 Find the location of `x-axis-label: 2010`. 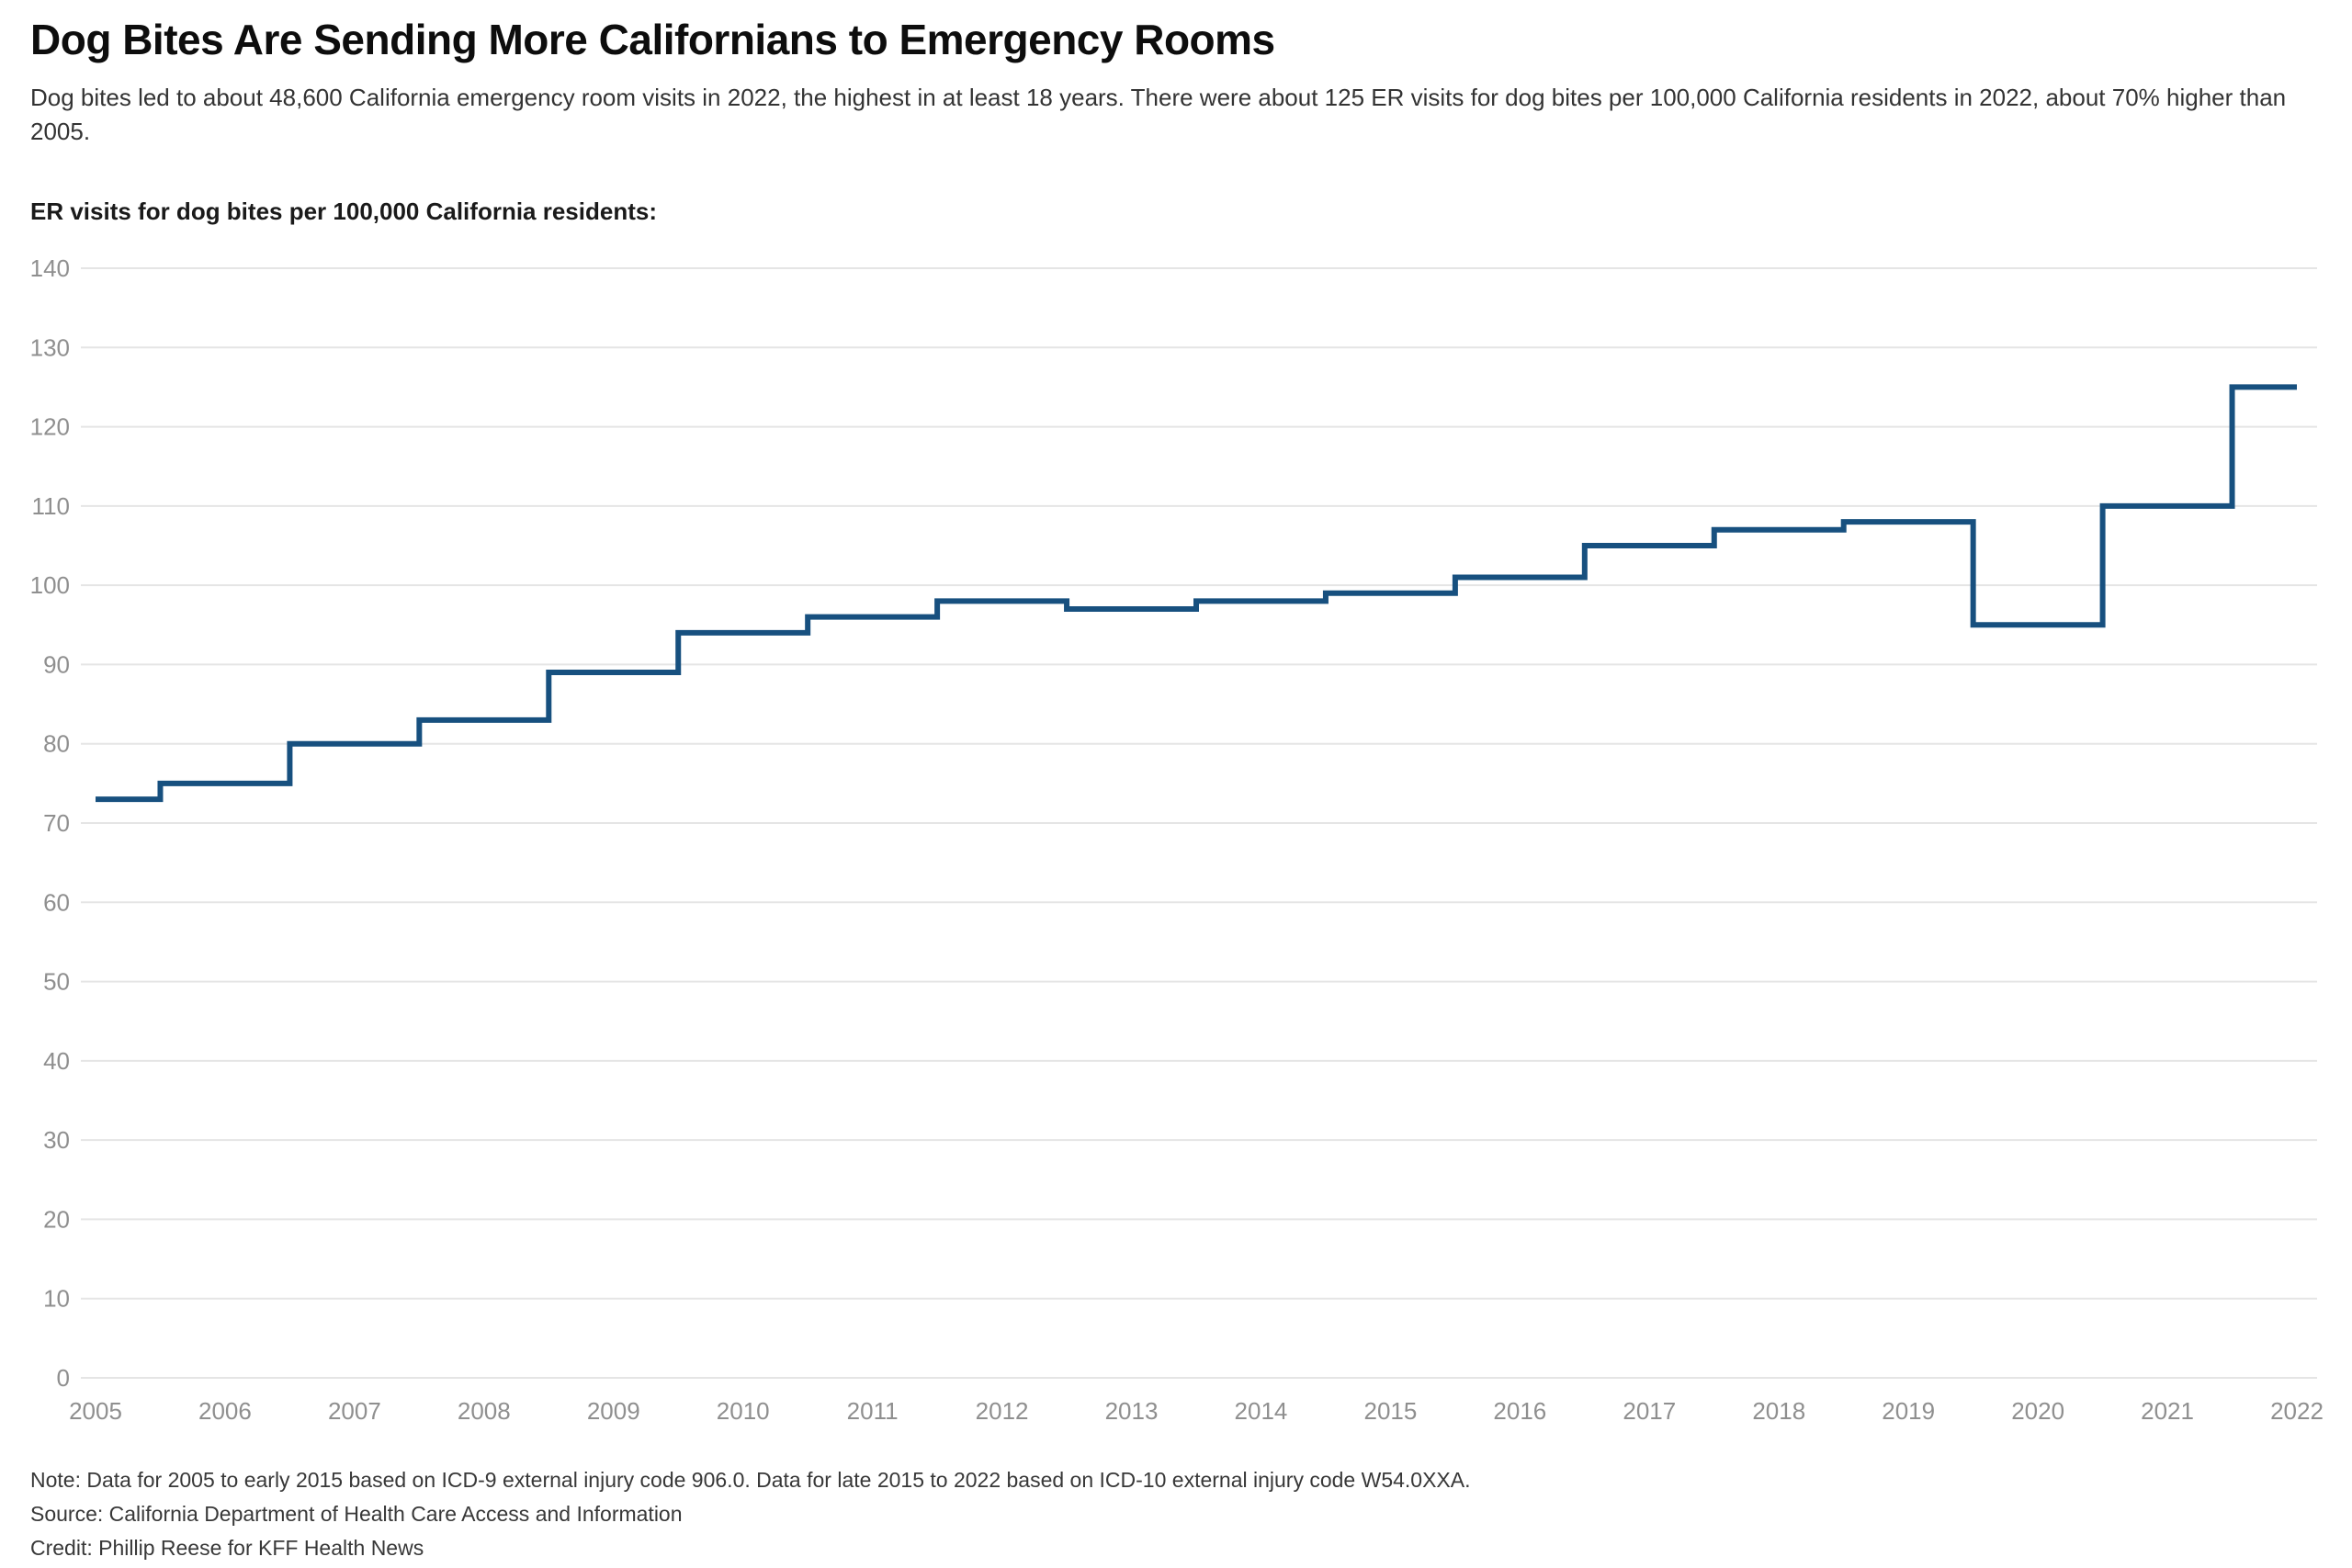

x-axis-label: 2010 is located at coordinates (743, 1411).